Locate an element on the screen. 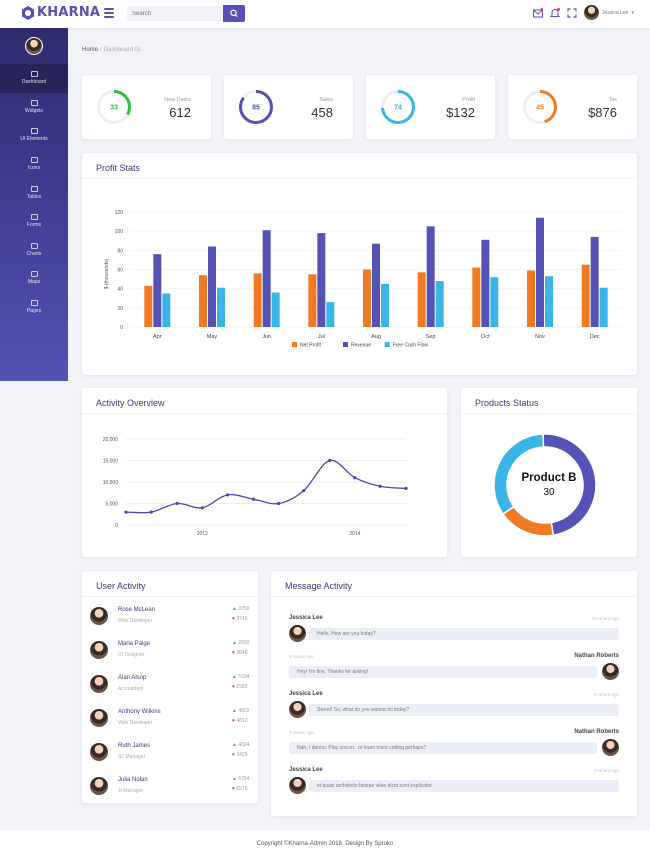 The height and width of the screenshot is (858, 650). widgets-icon is located at coordinates (34, 102).